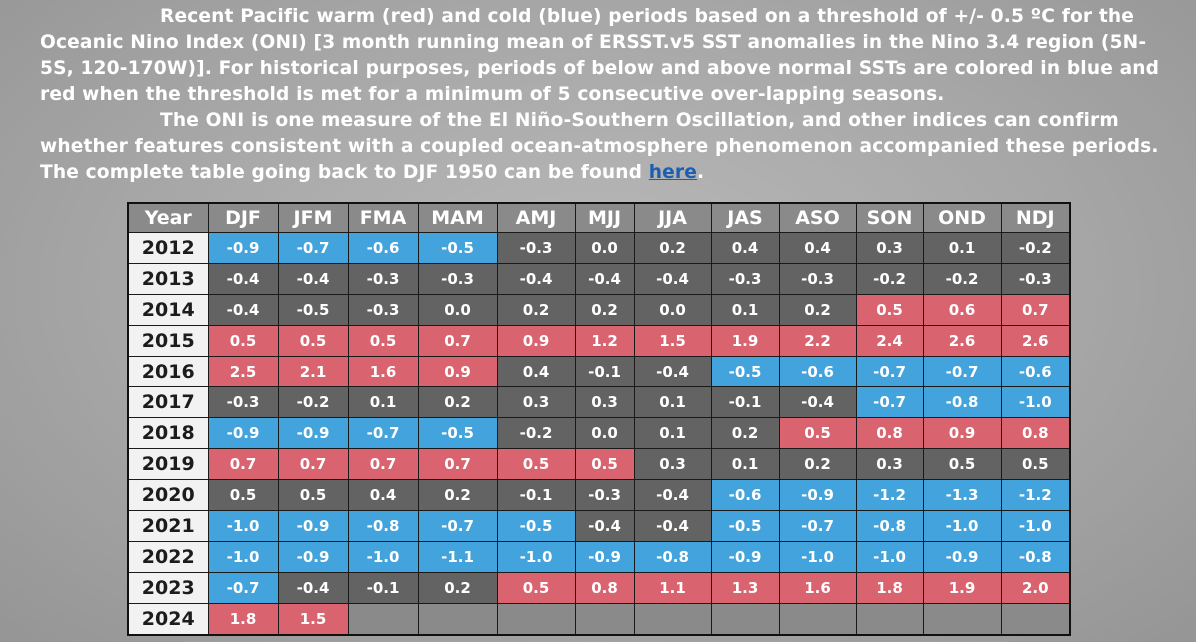  What do you see at coordinates (168, 464) in the screenshot?
I see `year-cell: 2019` at bounding box center [168, 464].